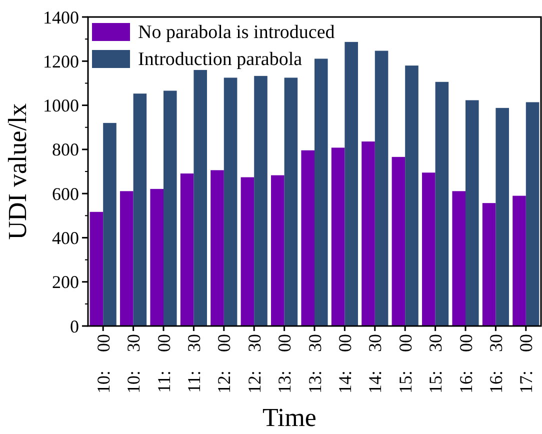 This screenshot has height=434, width=542. Describe the element at coordinates (103, 364) in the screenshot. I see `x-tick-label: 10: 00` at that location.